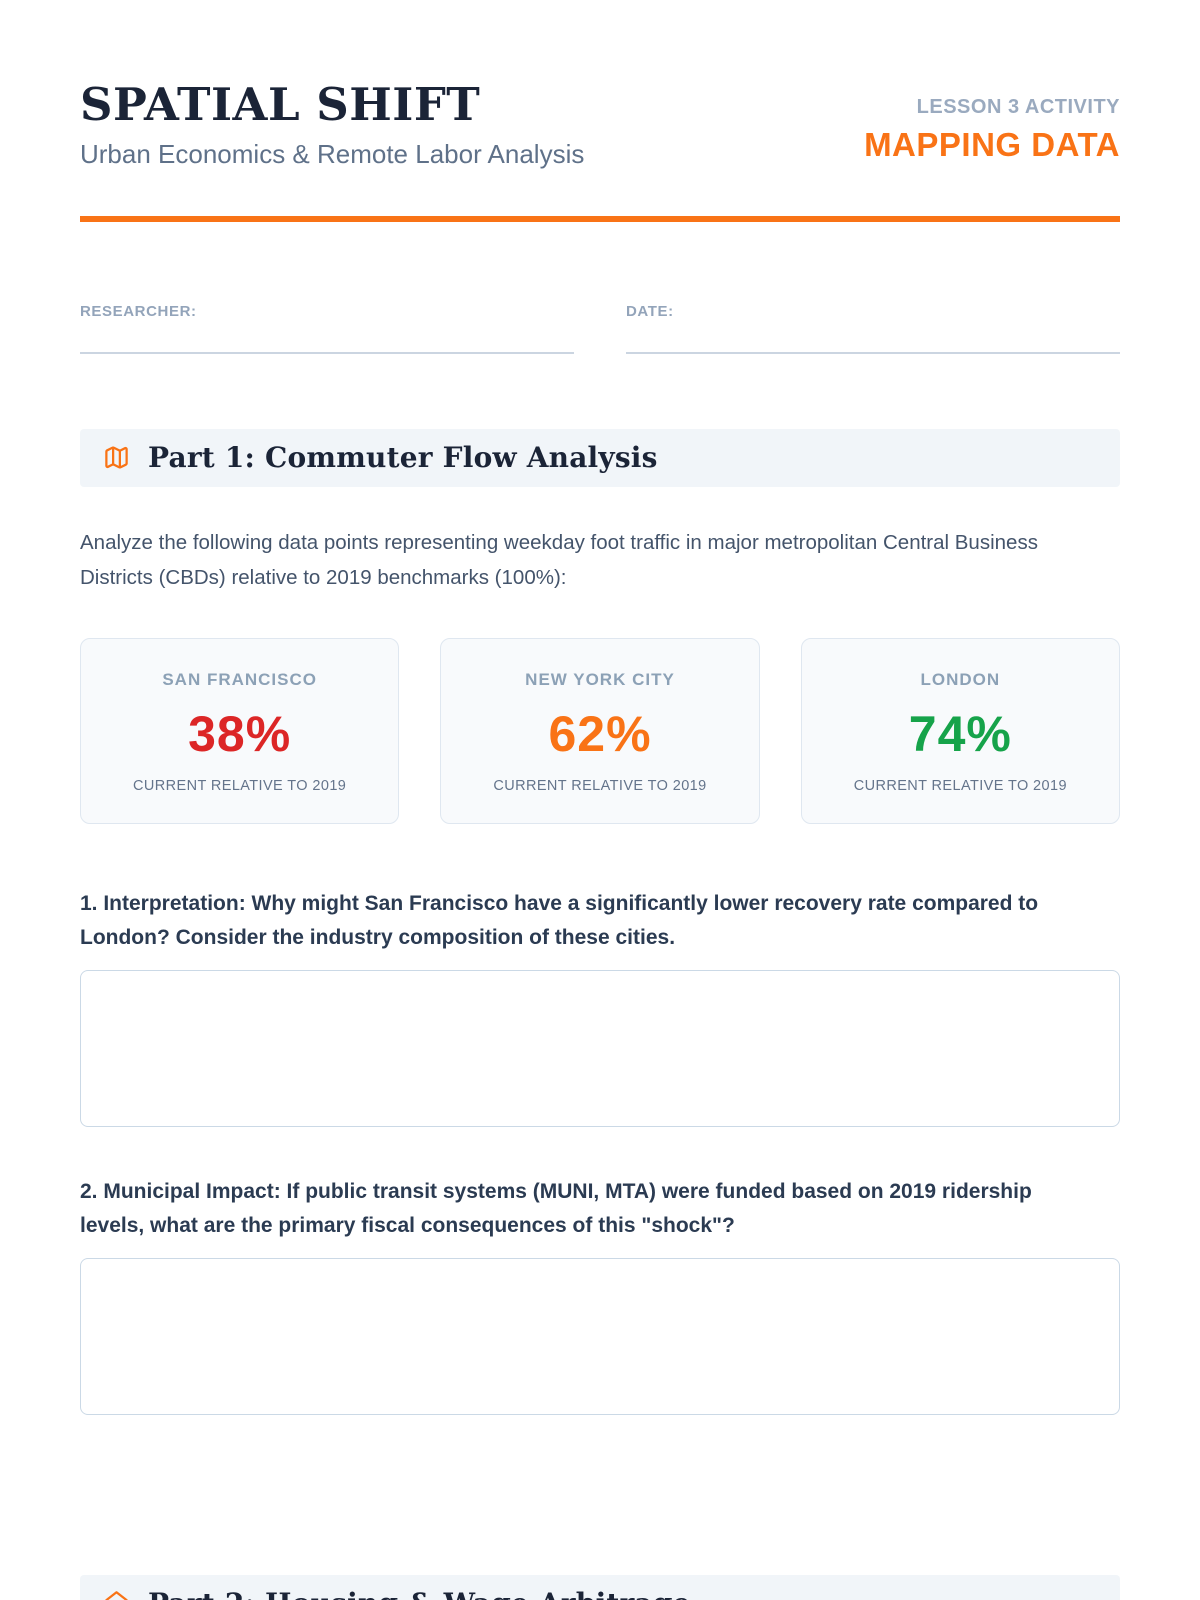  I want to click on header-right: LESSON 3 ACTIVITY MAPPING DATA, so click(992, 122).